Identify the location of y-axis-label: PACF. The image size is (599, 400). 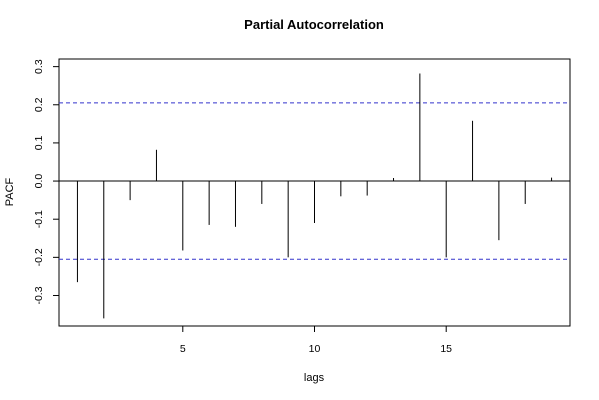
(10, 191).